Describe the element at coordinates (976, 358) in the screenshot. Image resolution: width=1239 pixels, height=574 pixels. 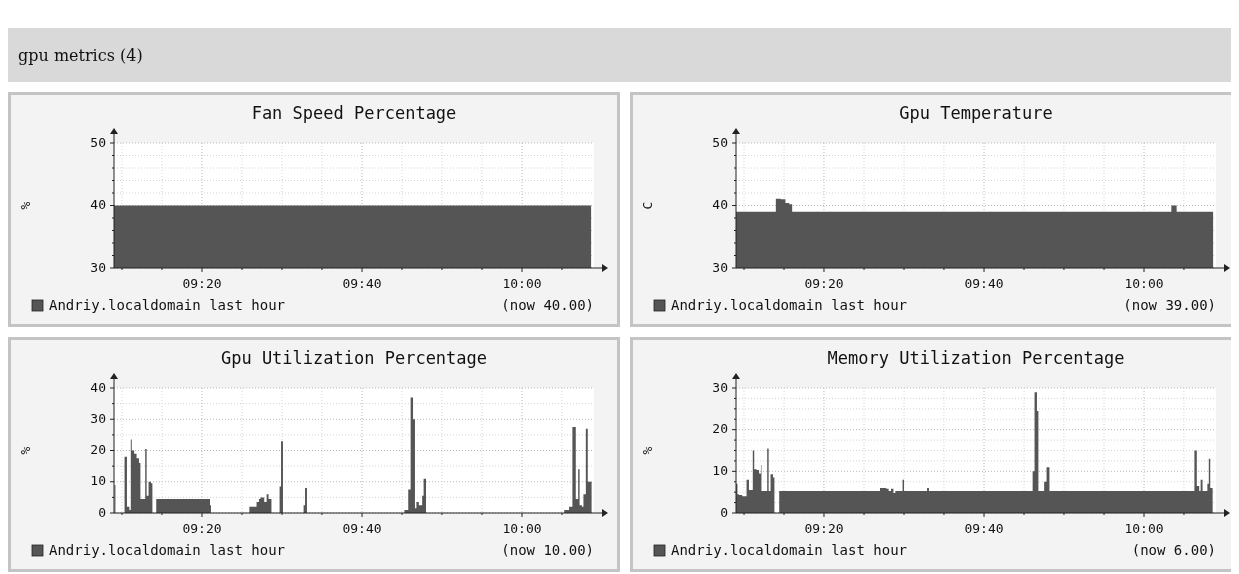
I see `chart-title: Memory Utilization Percentage` at that location.